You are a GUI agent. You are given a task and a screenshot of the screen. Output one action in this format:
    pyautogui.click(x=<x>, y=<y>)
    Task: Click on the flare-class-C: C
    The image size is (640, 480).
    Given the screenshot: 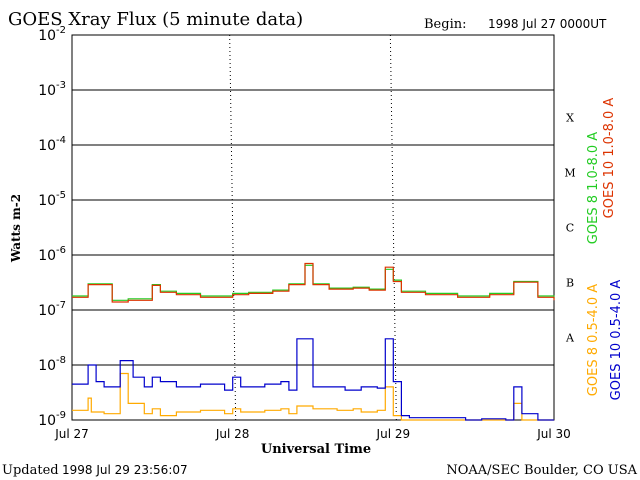 What is the action you would take?
    pyautogui.click(x=570, y=228)
    